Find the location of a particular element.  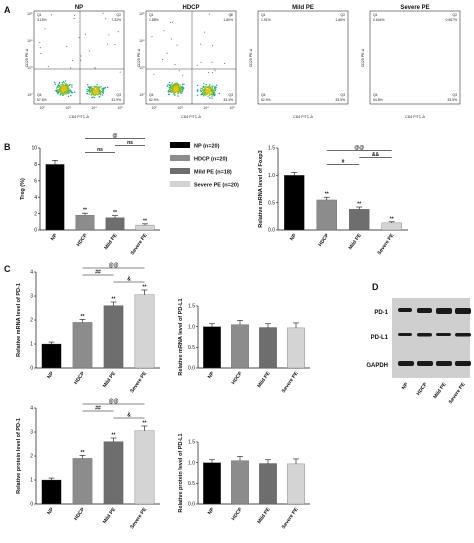

bar-np is located at coordinates (294, 203).